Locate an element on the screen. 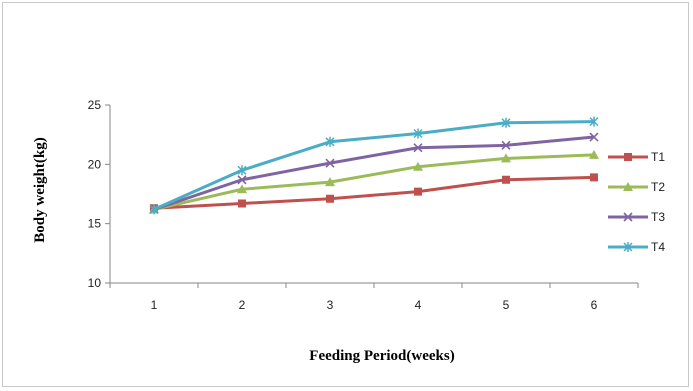  legend-item: T4 is located at coordinates (636, 247).